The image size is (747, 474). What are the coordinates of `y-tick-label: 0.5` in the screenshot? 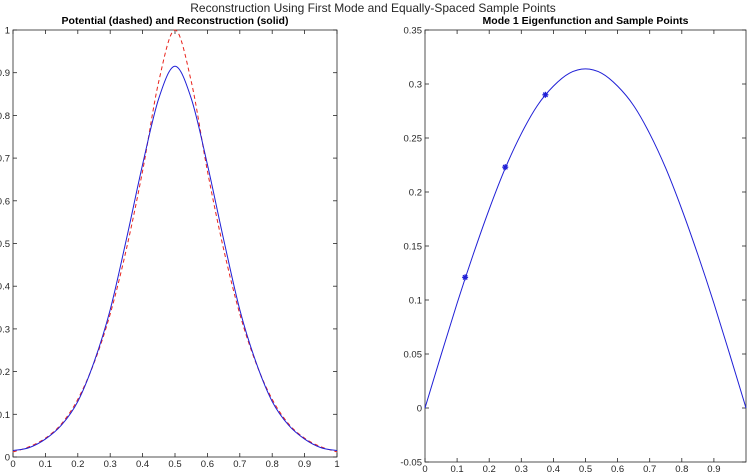 It's located at (5, 244).